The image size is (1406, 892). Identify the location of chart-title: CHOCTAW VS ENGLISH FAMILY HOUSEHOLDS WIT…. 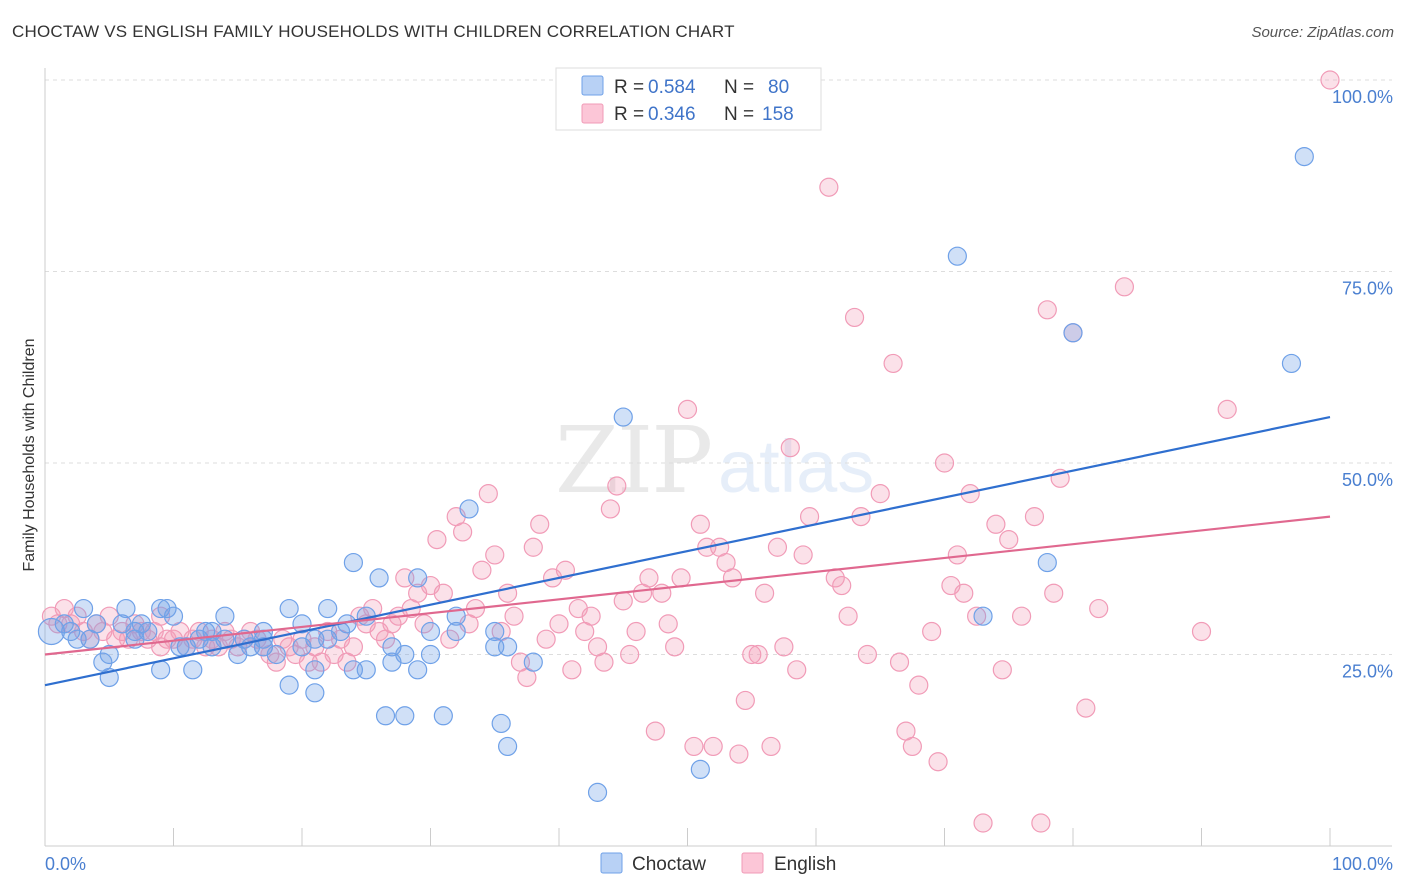
(373, 31).